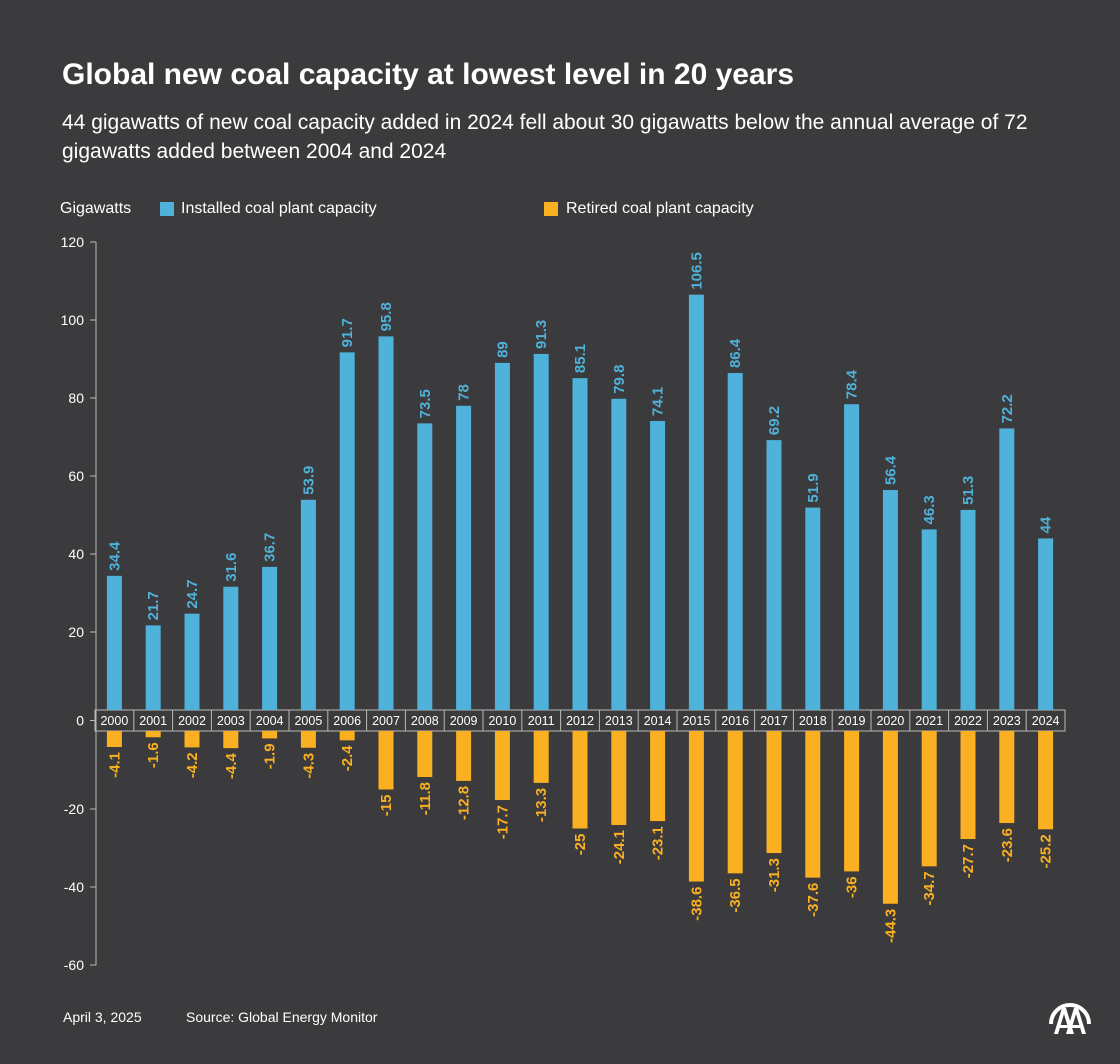 The height and width of the screenshot is (1064, 1120). Describe the element at coordinates (308, 766) in the screenshot. I see `data-label: -4.3` at that location.